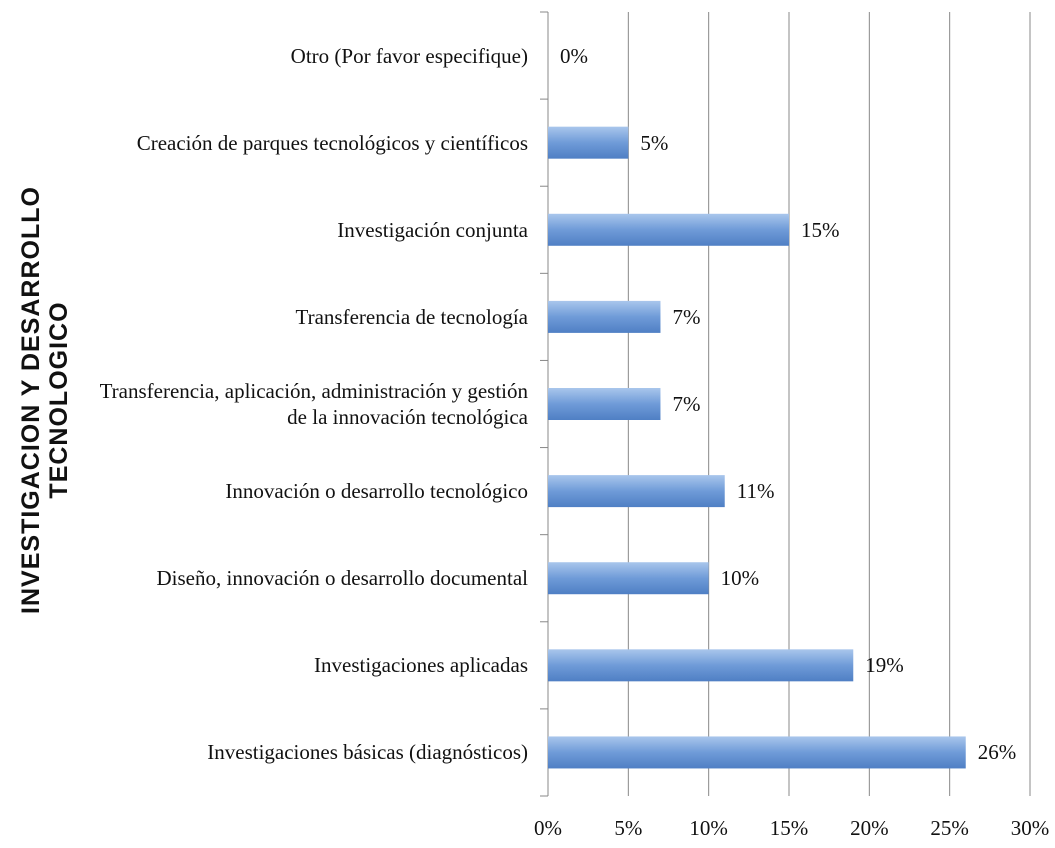 The height and width of the screenshot is (848, 1055). Describe the element at coordinates (411, 316) in the screenshot. I see `y-tick-label: Transferencia de tecnología` at that location.